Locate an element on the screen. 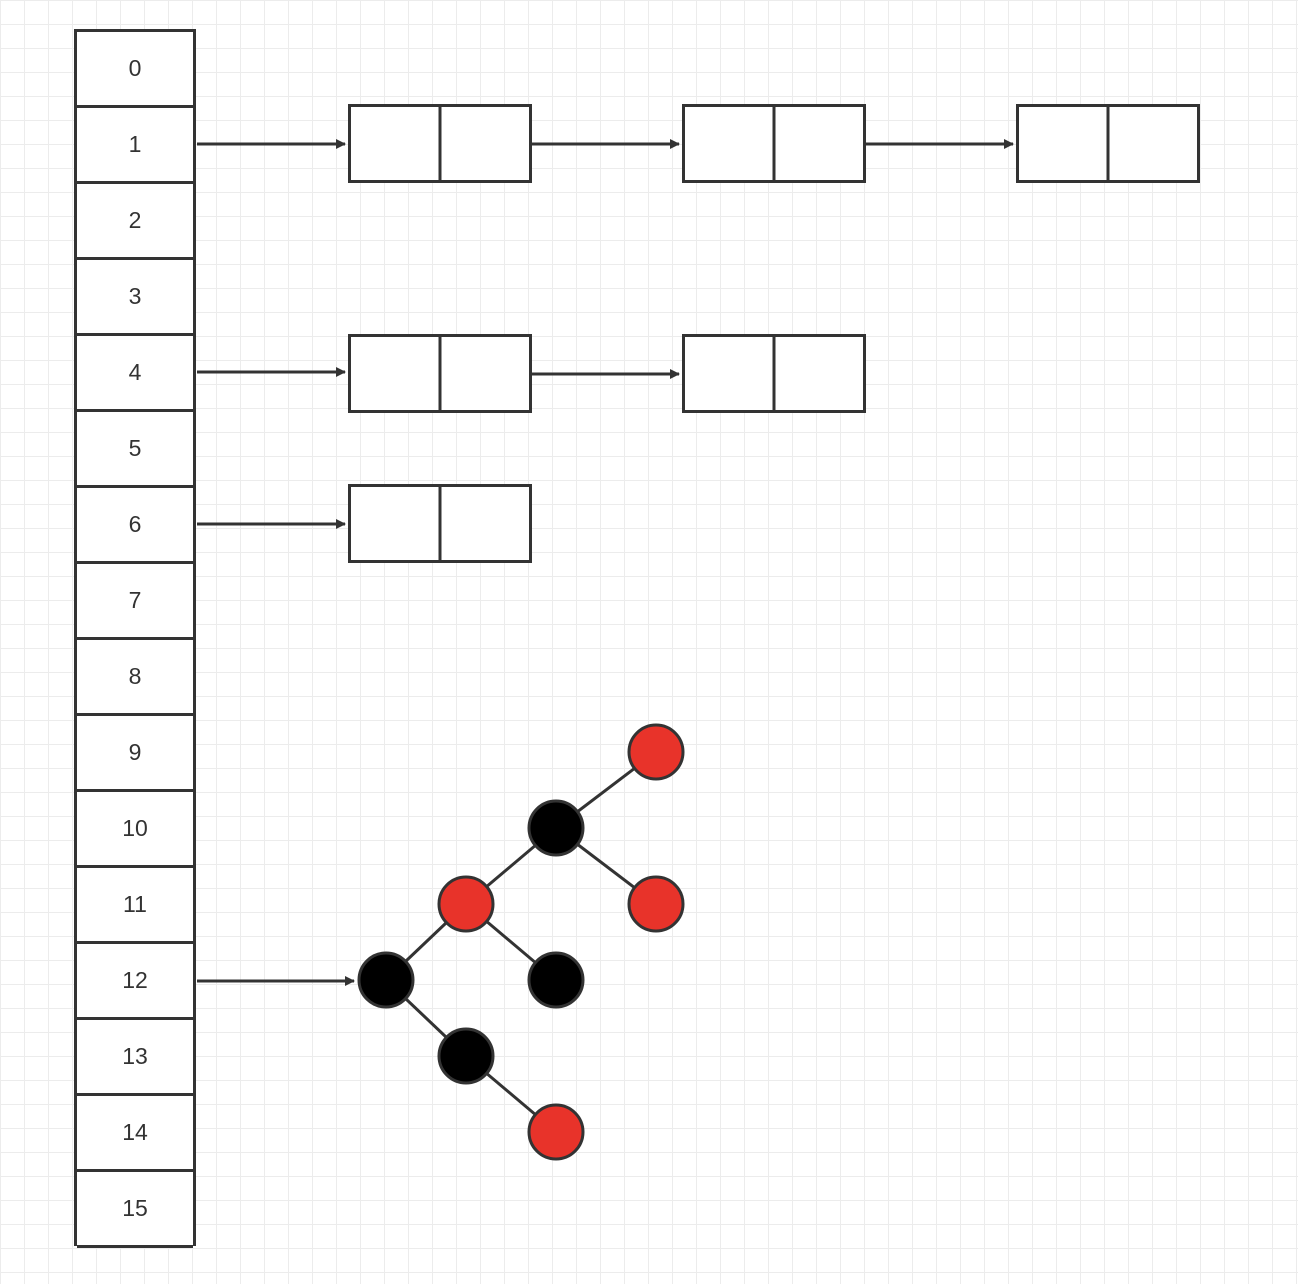 The width and height of the screenshot is (1298, 1284). bucket-6: 6 is located at coordinates (135, 526).